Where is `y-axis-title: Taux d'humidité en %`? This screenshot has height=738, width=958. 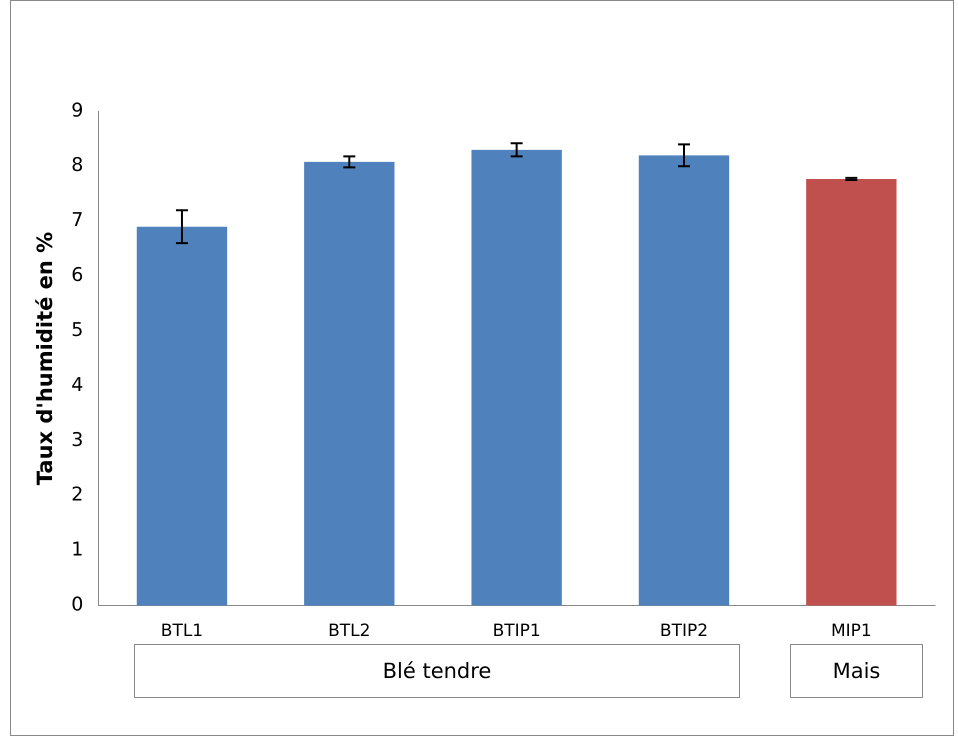 y-axis-title: Taux d'humidité en % is located at coordinates (45, 359).